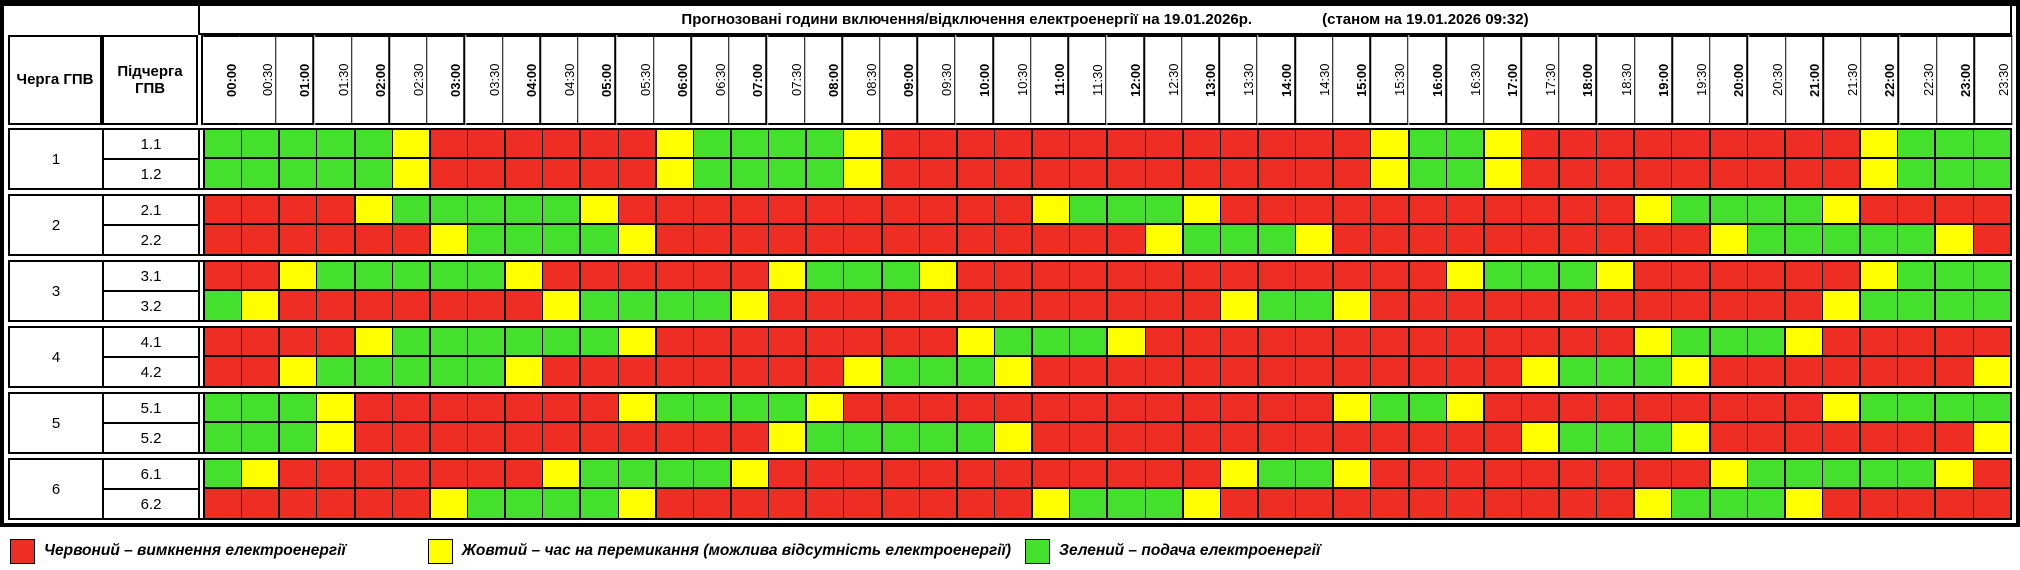 The width and height of the screenshot is (2020, 570). What do you see at coordinates (937, 144) in the screenshot?
I see `slot-1.1-09-30` at bounding box center [937, 144].